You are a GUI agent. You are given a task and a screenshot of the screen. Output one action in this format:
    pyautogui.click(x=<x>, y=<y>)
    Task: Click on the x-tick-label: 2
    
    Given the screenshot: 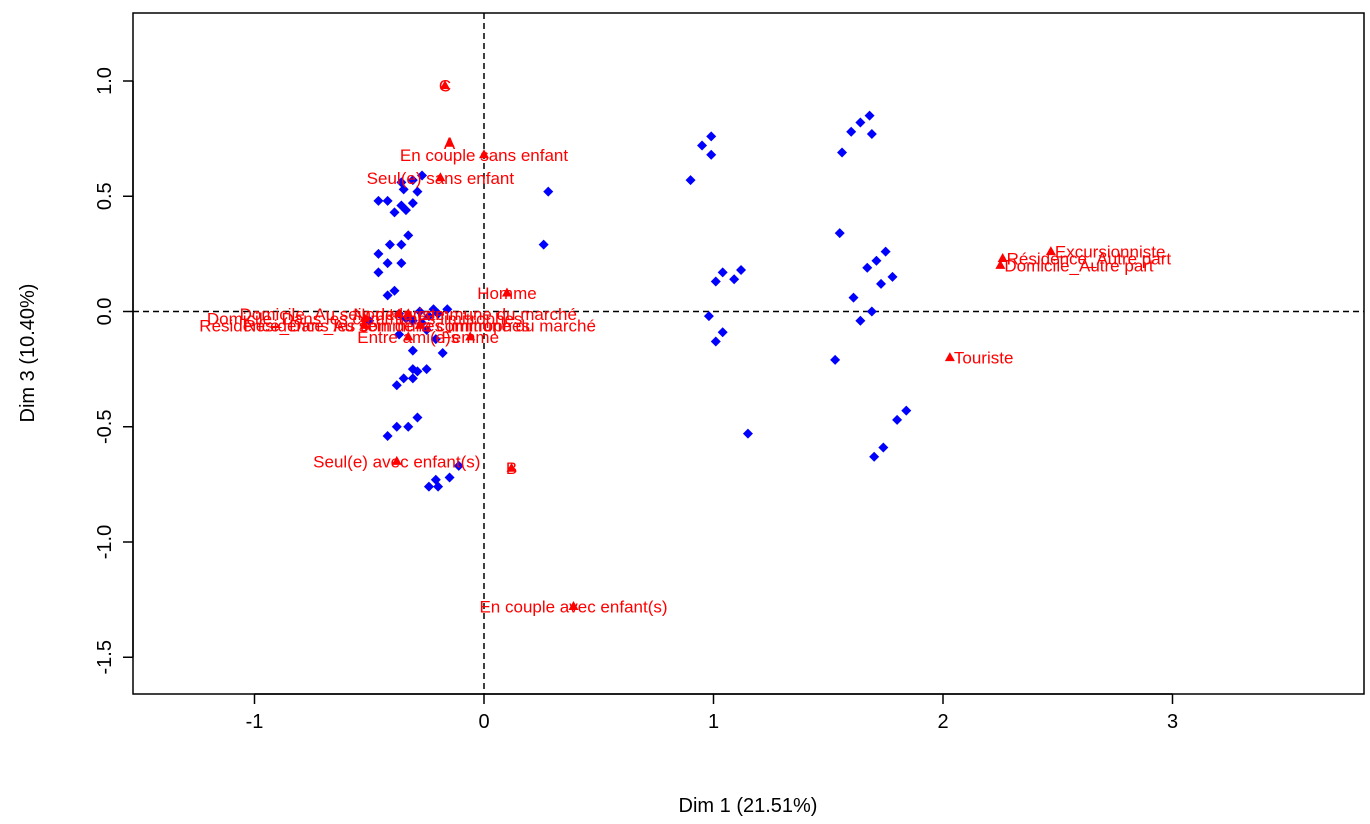 What is the action you would take?
    pyautogui.click(x=942, y=722)
    